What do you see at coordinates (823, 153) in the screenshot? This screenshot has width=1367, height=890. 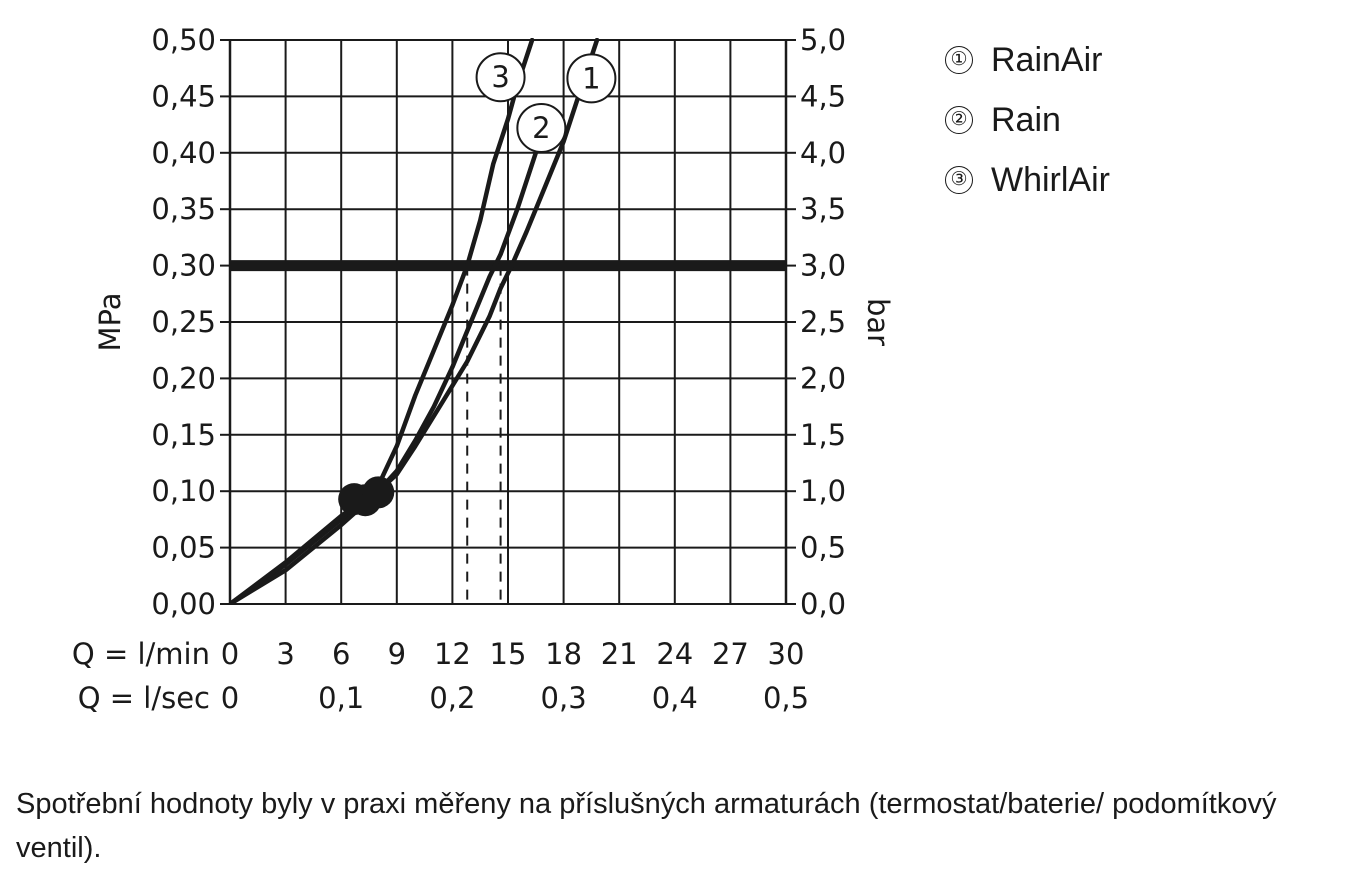 I see `y-right-tick-label-8: 4,0` at bounding box center [823, 153].